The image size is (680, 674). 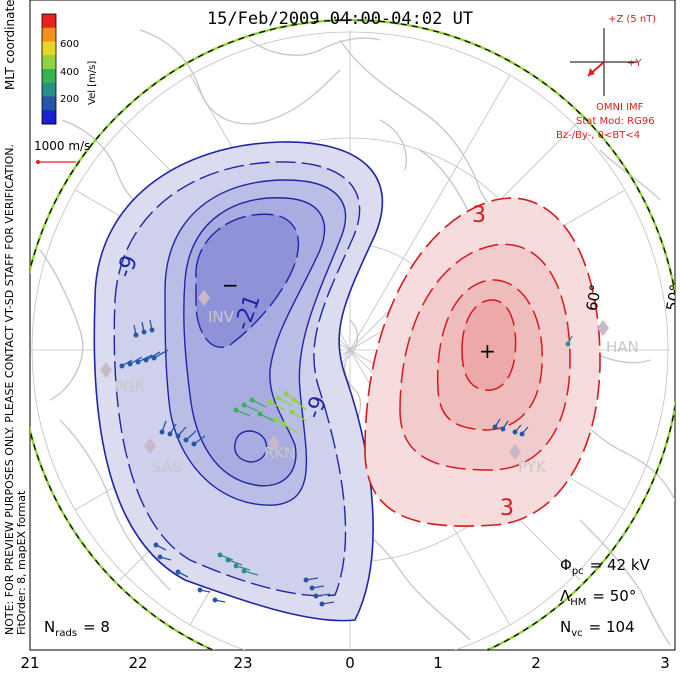 I want to click on mlt-label-1: 1, so click(x=438, y=663).